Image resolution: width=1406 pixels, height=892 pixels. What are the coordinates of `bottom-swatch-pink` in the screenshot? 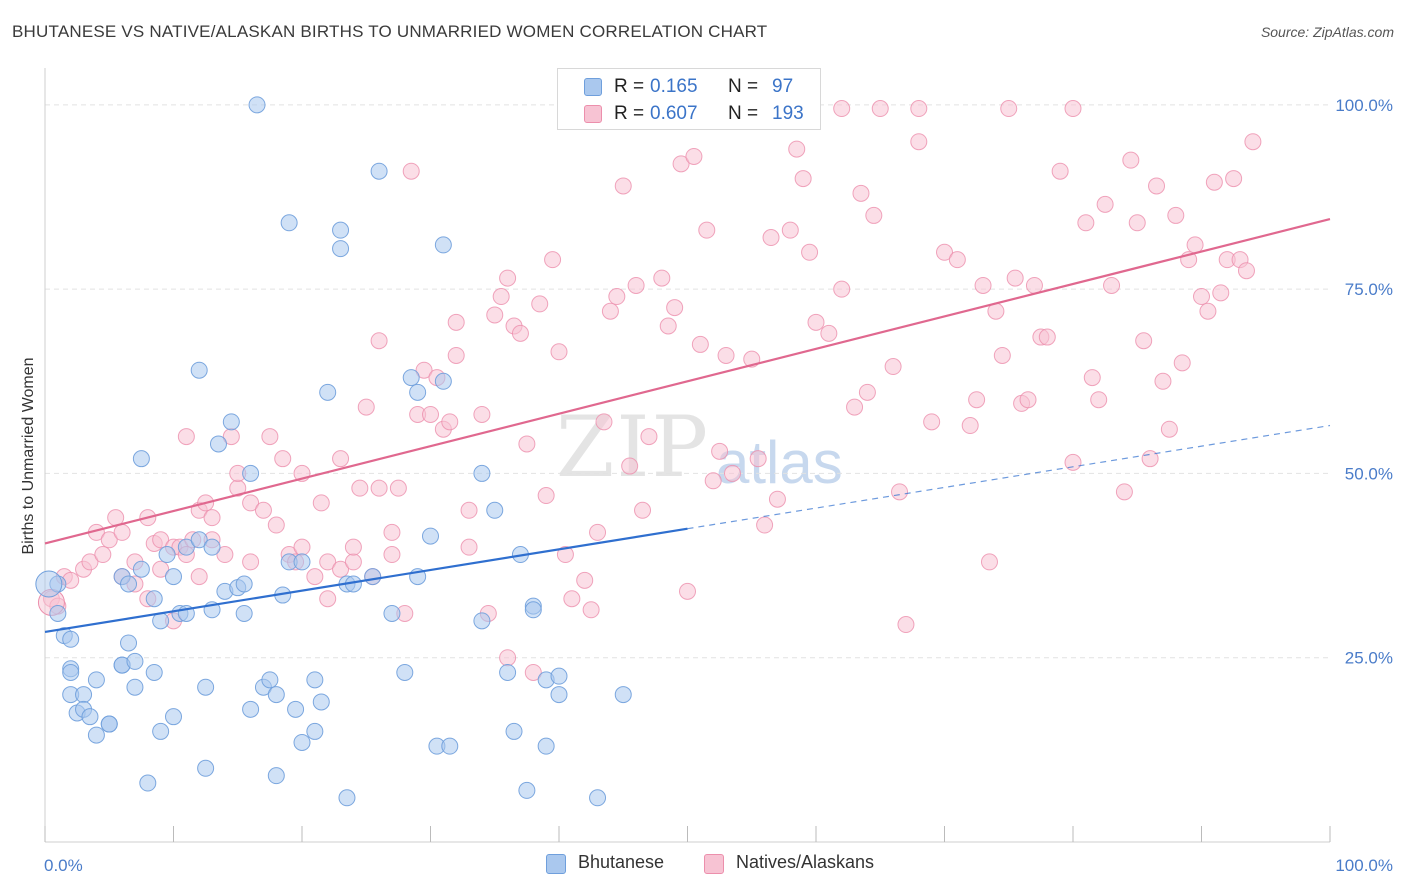 It's located at (714, 864).